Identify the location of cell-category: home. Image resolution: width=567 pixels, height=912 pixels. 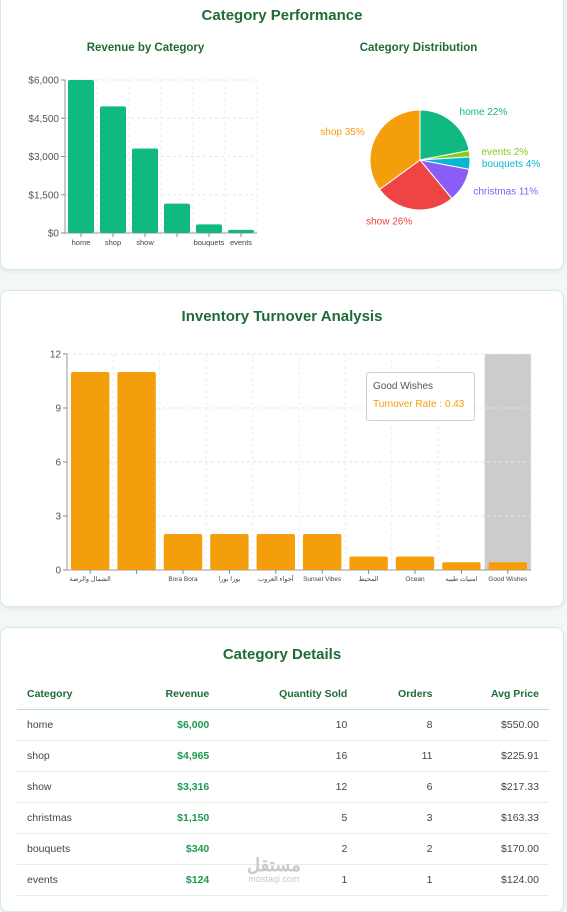
(68, 725).